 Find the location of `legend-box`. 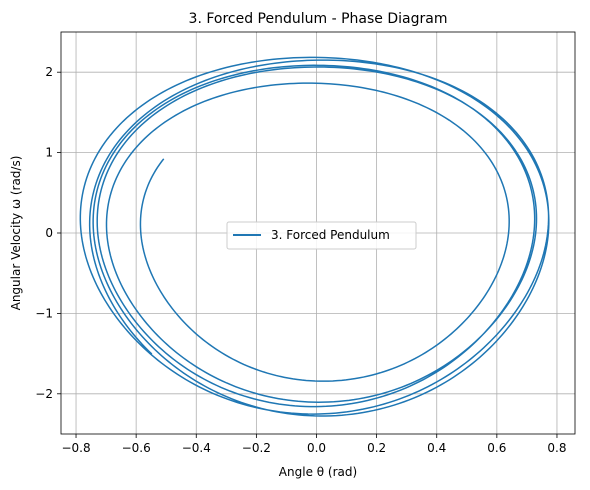

legend-box is located at coordinates (321, 235).